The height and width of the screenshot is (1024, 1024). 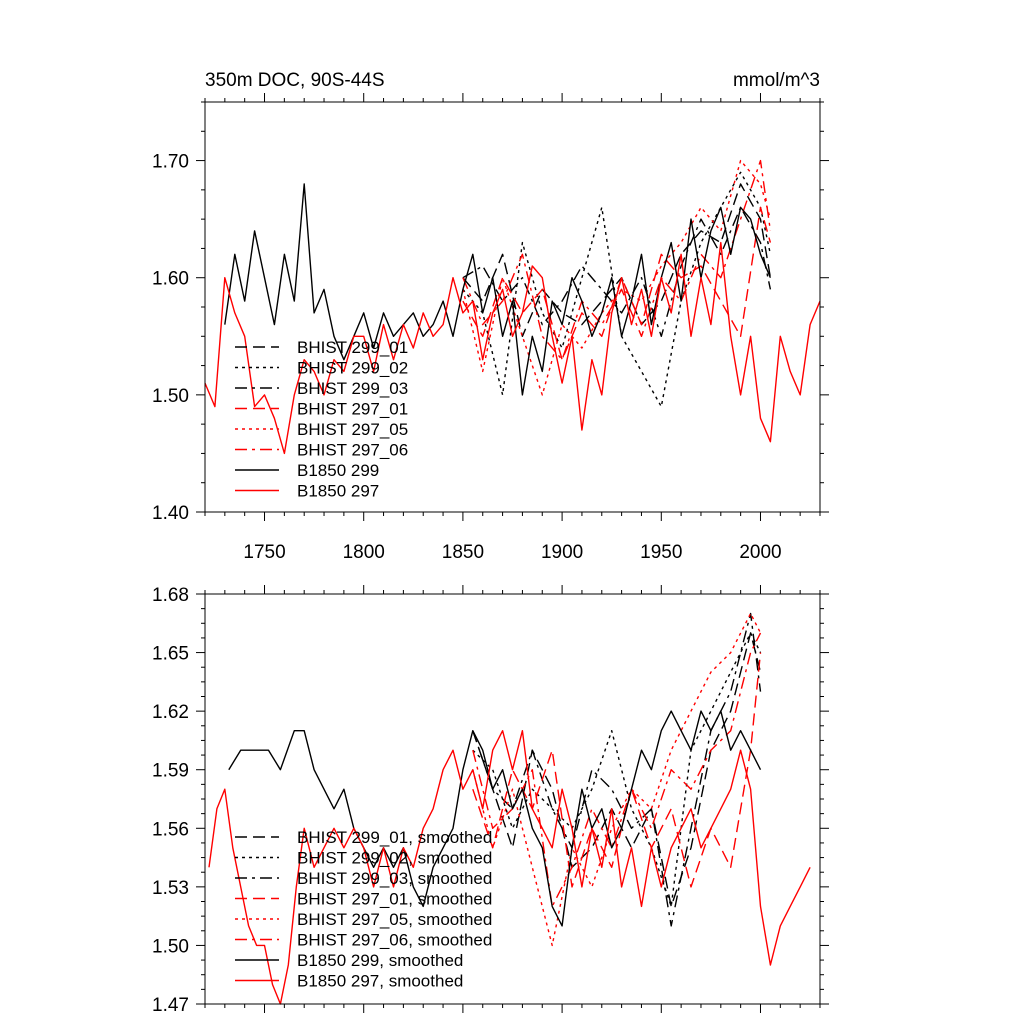 I want to click on legend-label: B1850 299, smoothed, so click(x=380, y=960).